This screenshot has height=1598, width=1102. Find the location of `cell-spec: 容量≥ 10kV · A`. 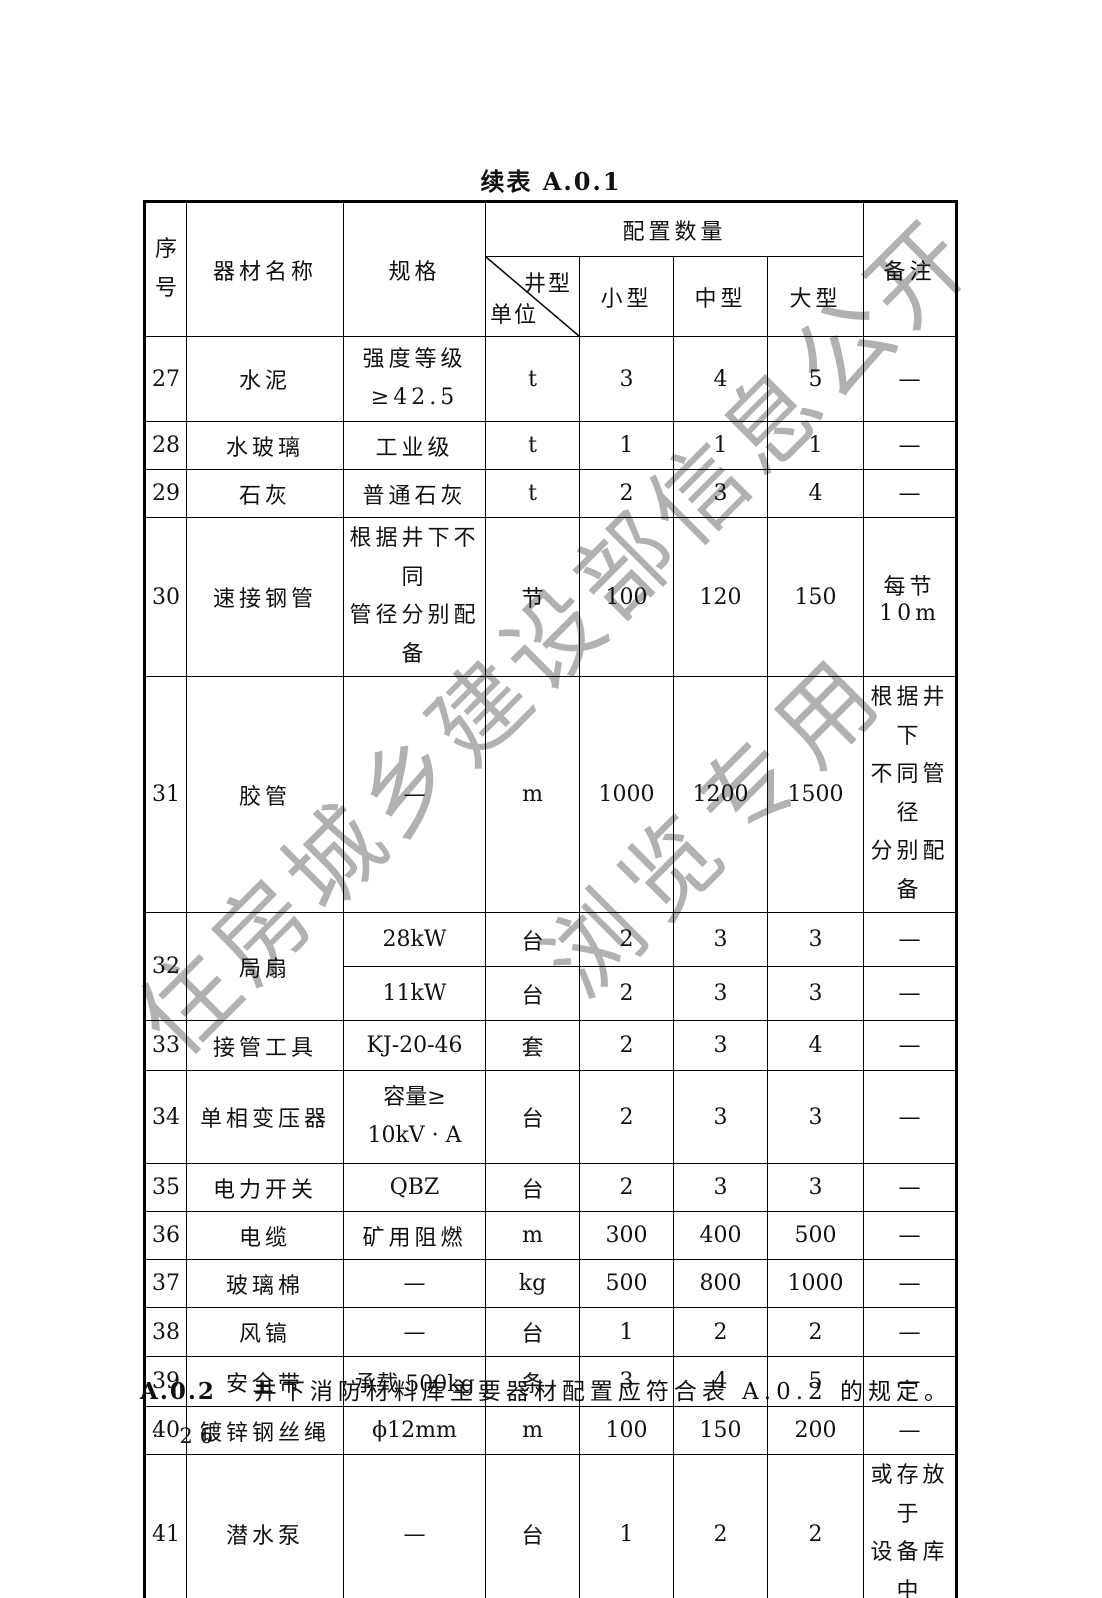

cell-spec: 容量≥ 10kV · A is located at coordinates (414, 1117).